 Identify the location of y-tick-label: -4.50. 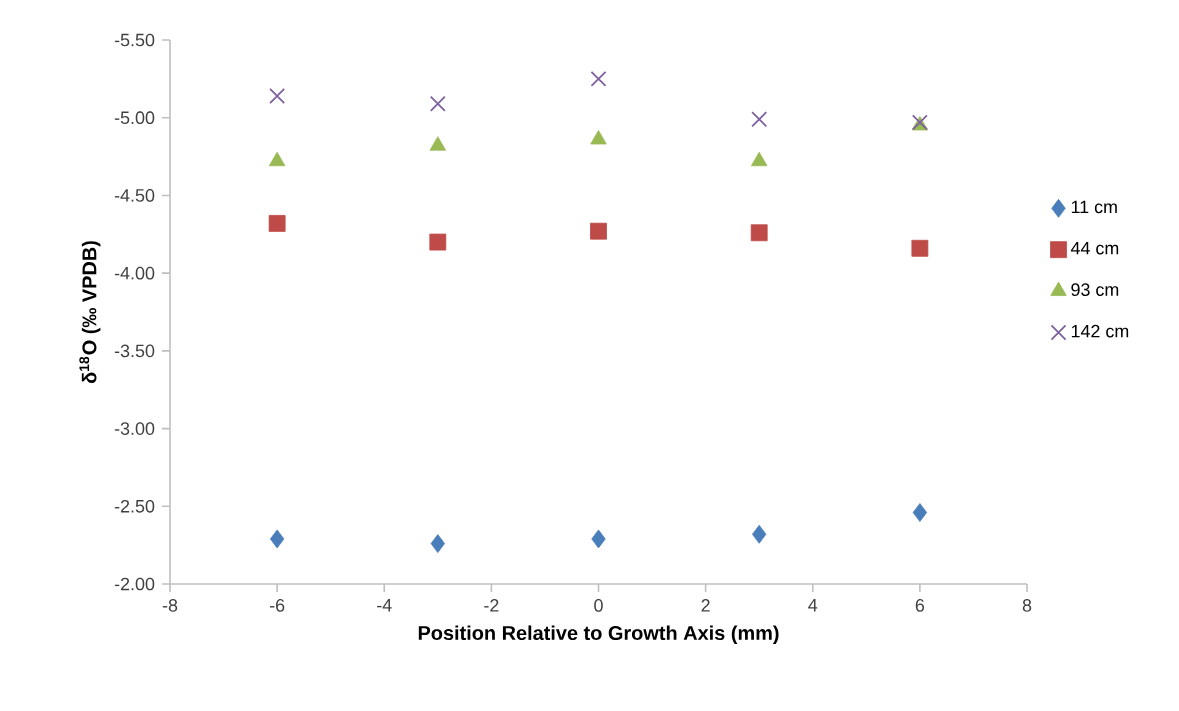
(134, 195).